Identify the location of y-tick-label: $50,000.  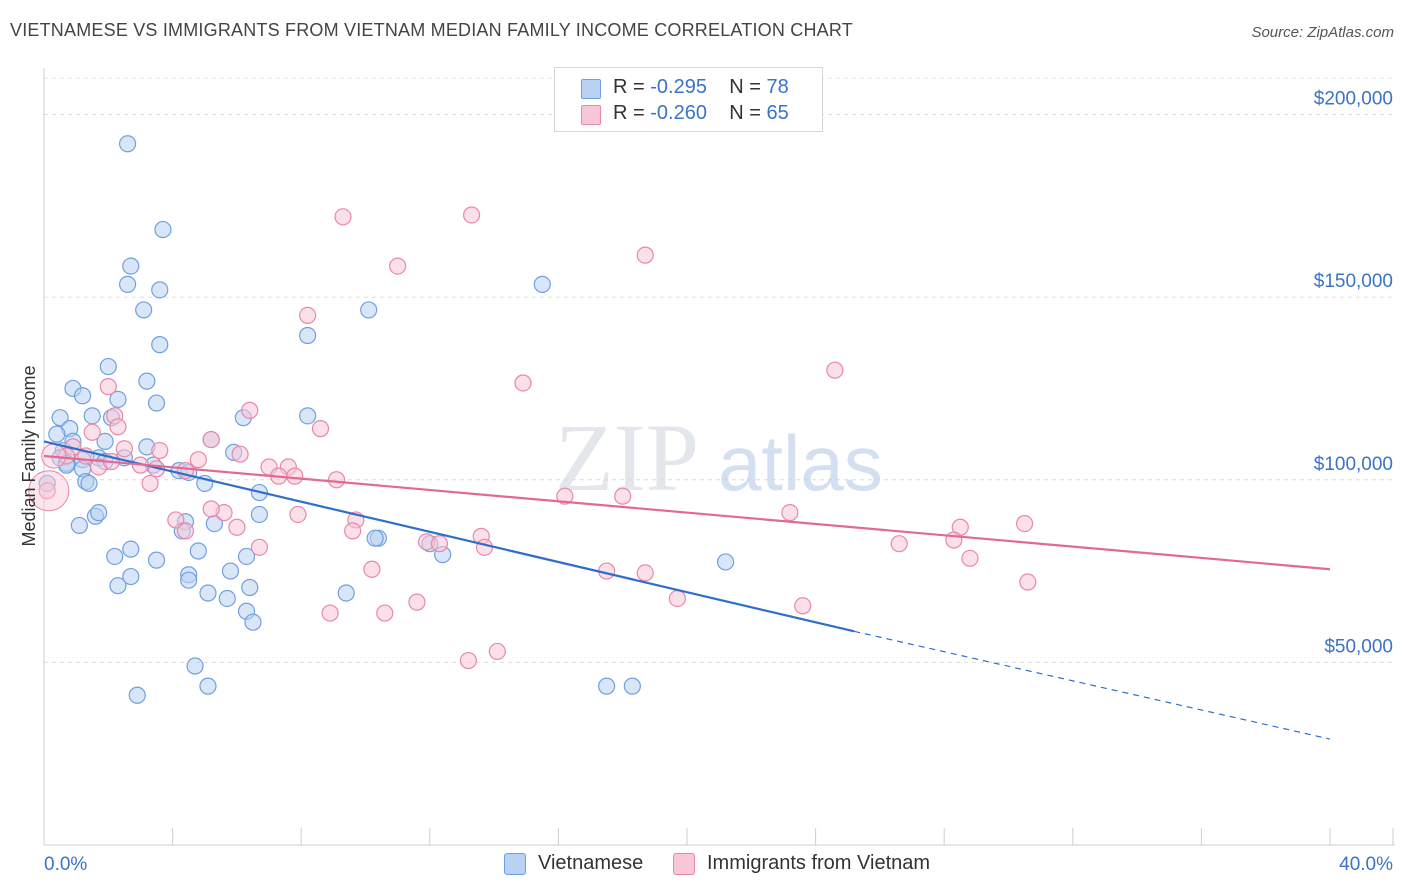
(1358, 646).